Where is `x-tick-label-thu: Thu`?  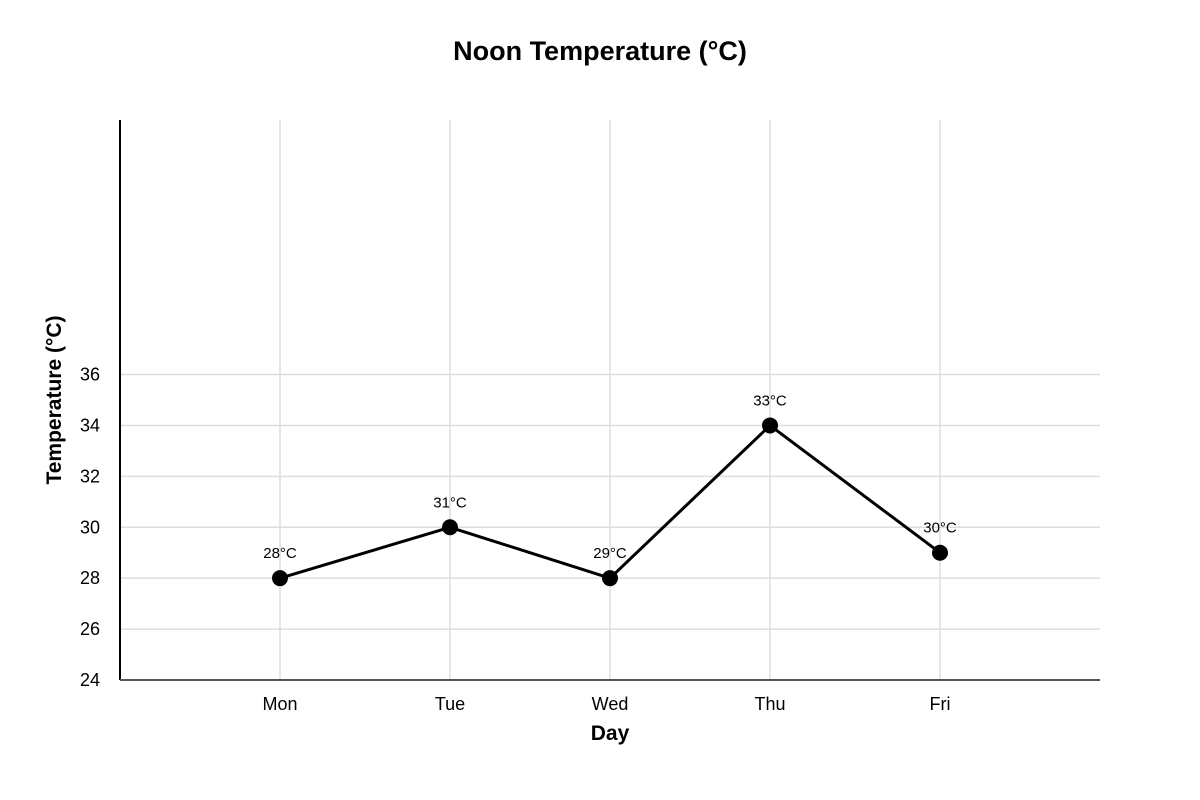 x-tick-label-thu: Thu is located at coordinates (769, 704).